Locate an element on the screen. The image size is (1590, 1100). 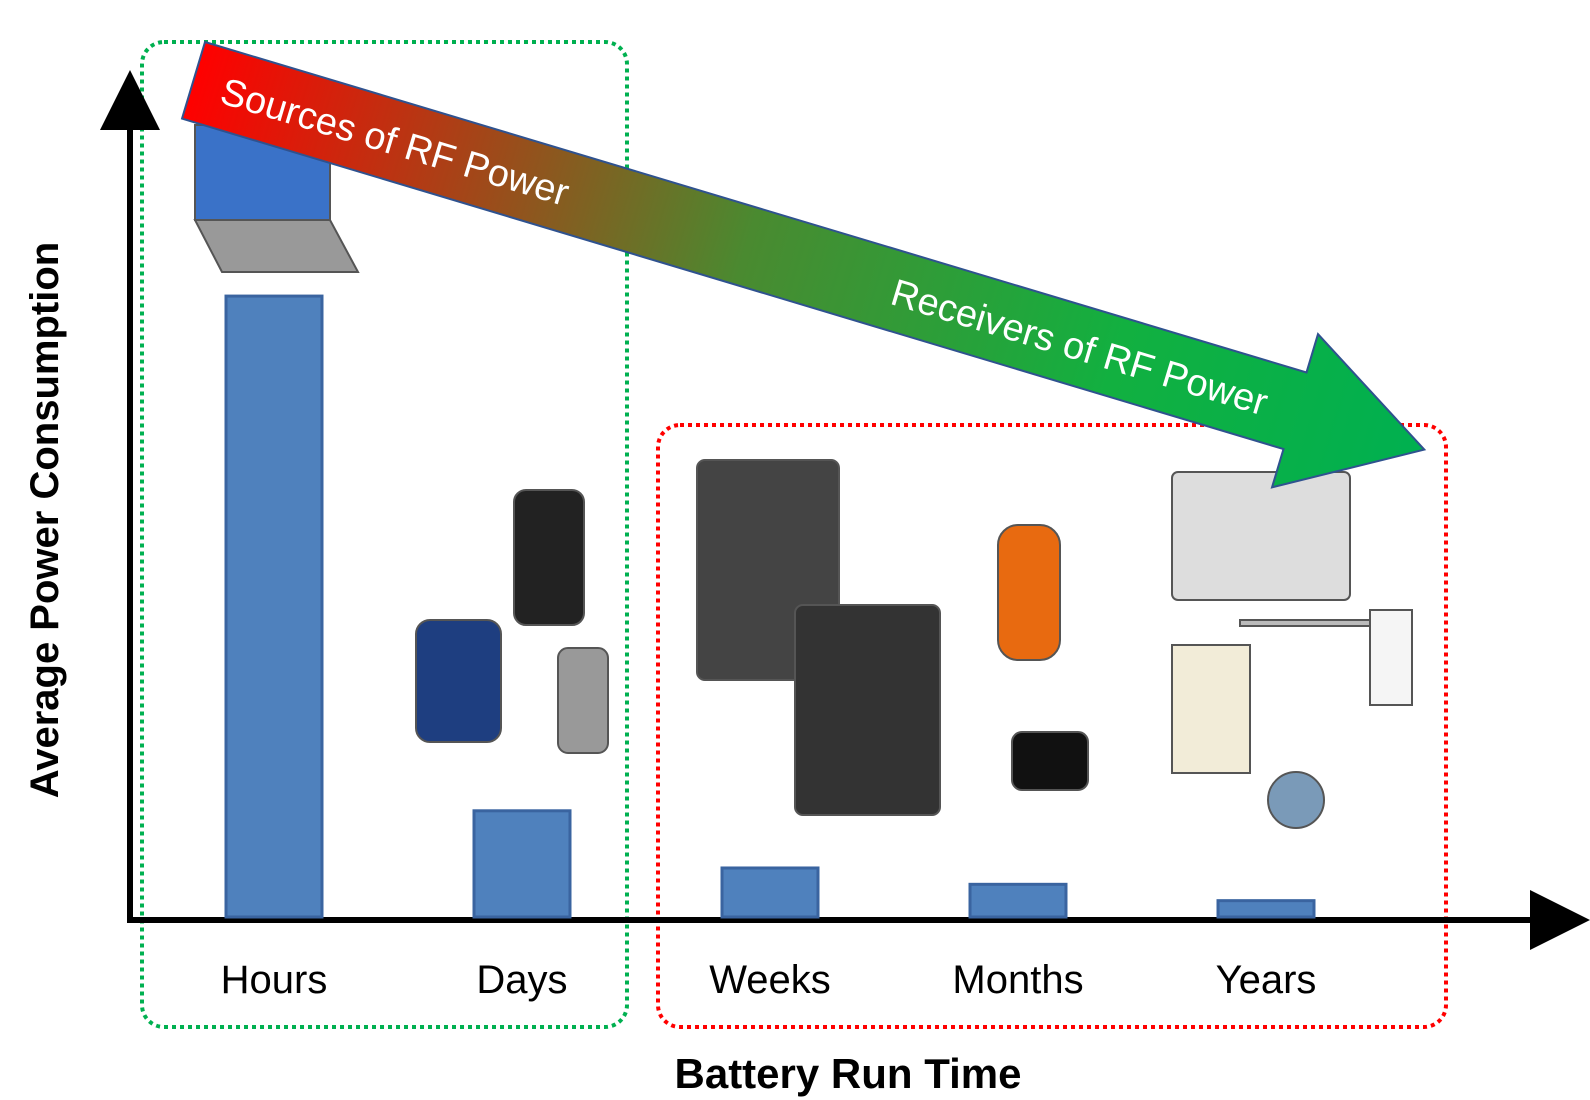
y-axis-label: Average Power Consumption is located at coordinates (45, 520).